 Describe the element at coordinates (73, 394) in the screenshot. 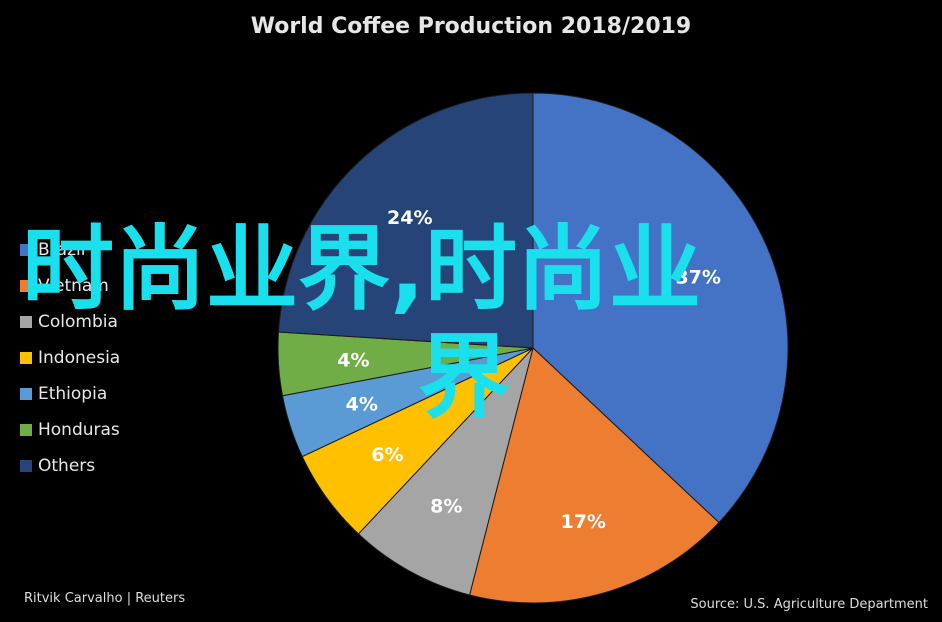

I see `legend-label: Ethiopia` at that location.